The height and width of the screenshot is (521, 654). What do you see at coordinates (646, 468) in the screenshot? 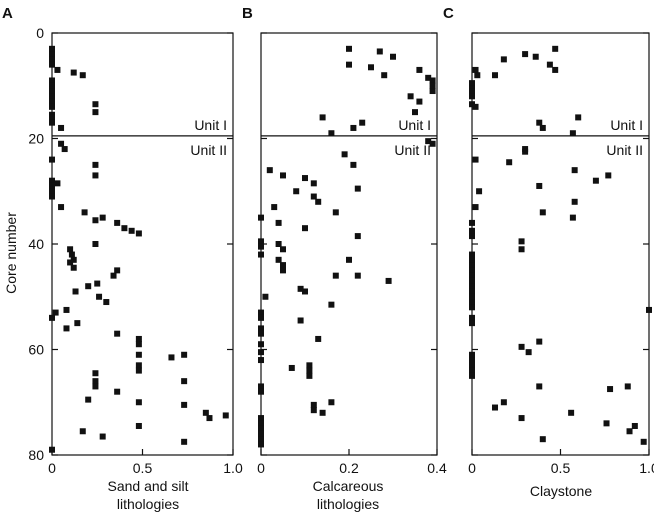
I see `panel-c-x-tick-label: 1.0` at bounding box center [646, 468].